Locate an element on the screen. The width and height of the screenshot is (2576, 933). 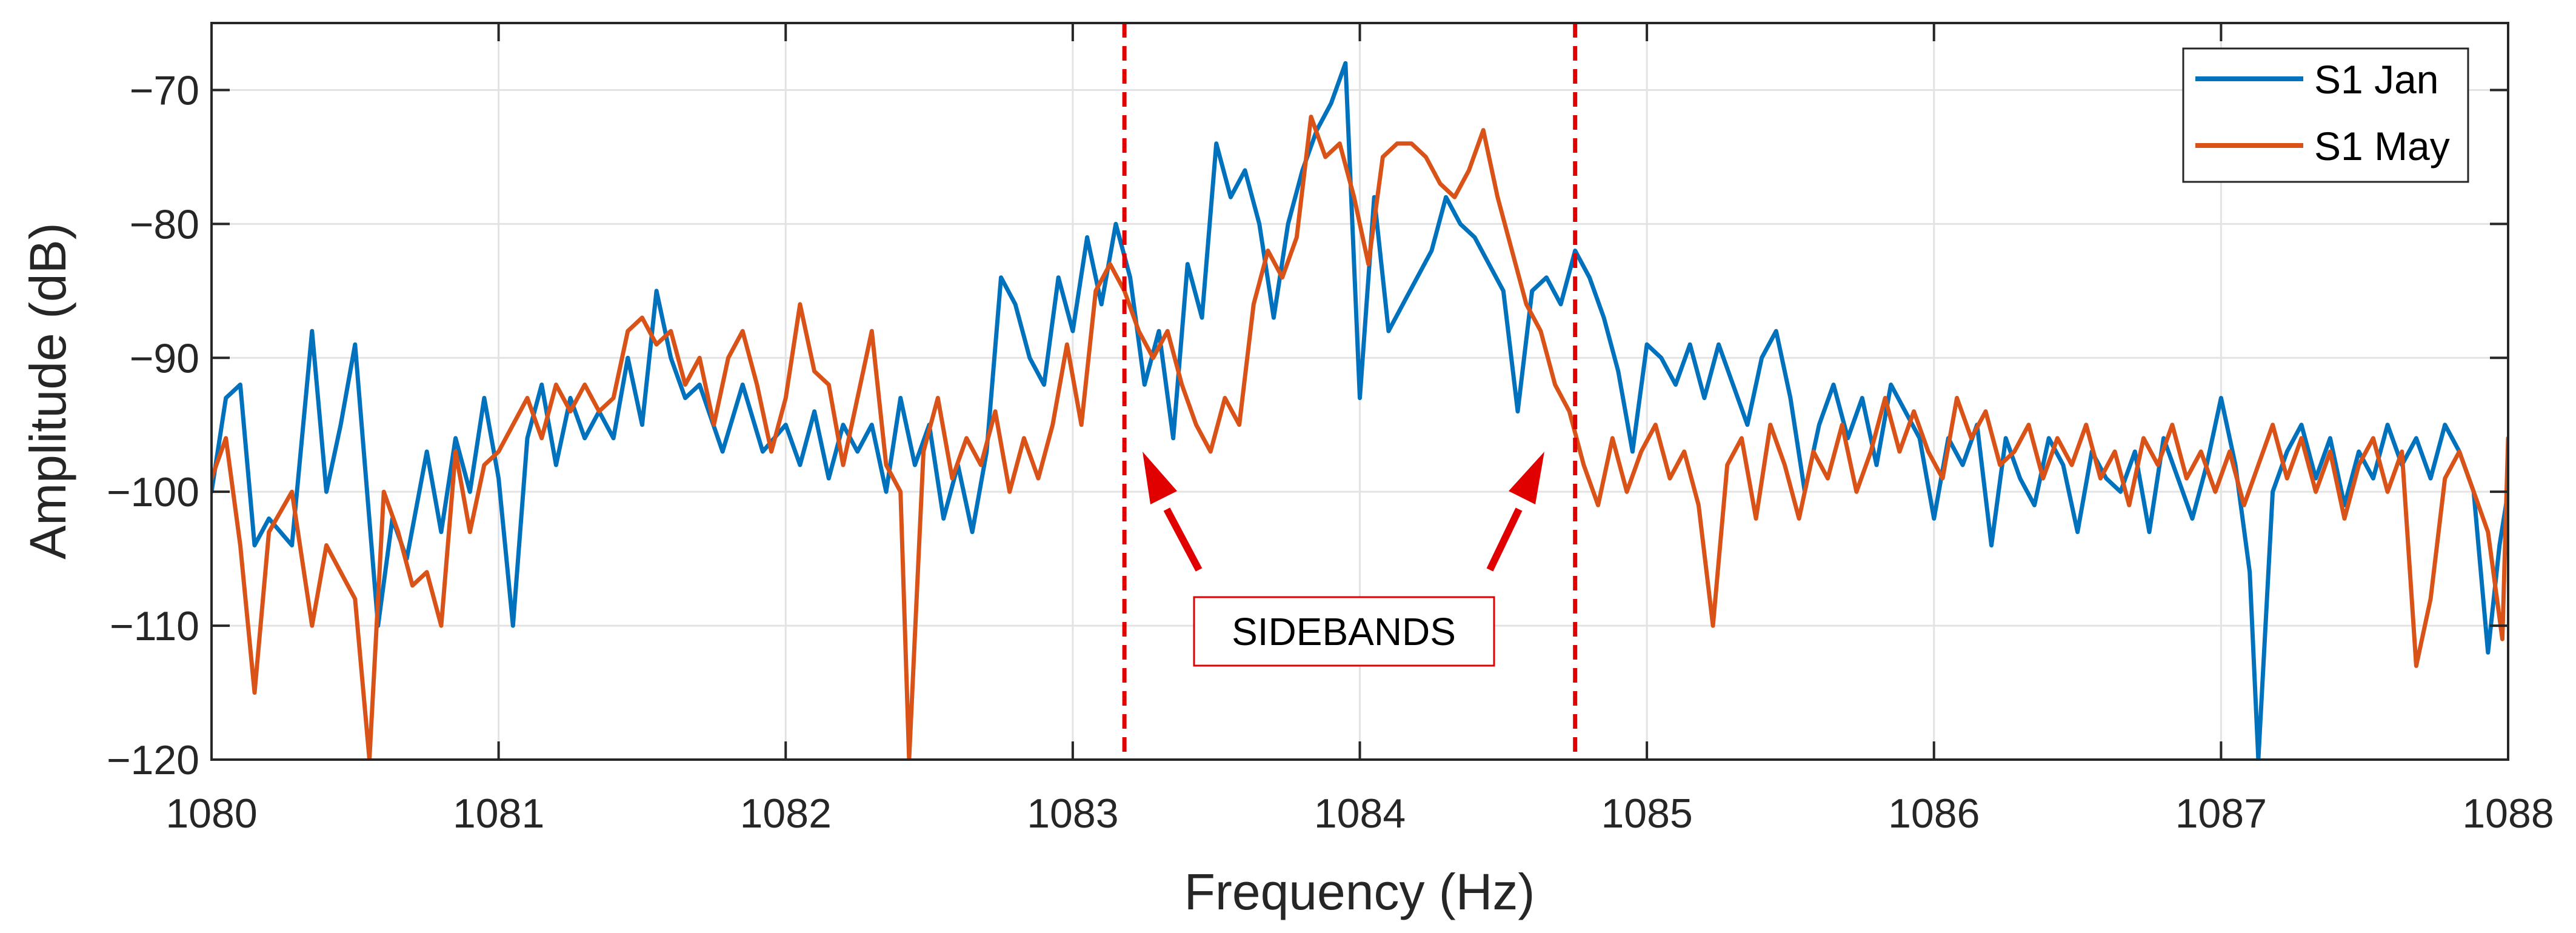
sidebands-label-box is located at coordinates (1344, 631).